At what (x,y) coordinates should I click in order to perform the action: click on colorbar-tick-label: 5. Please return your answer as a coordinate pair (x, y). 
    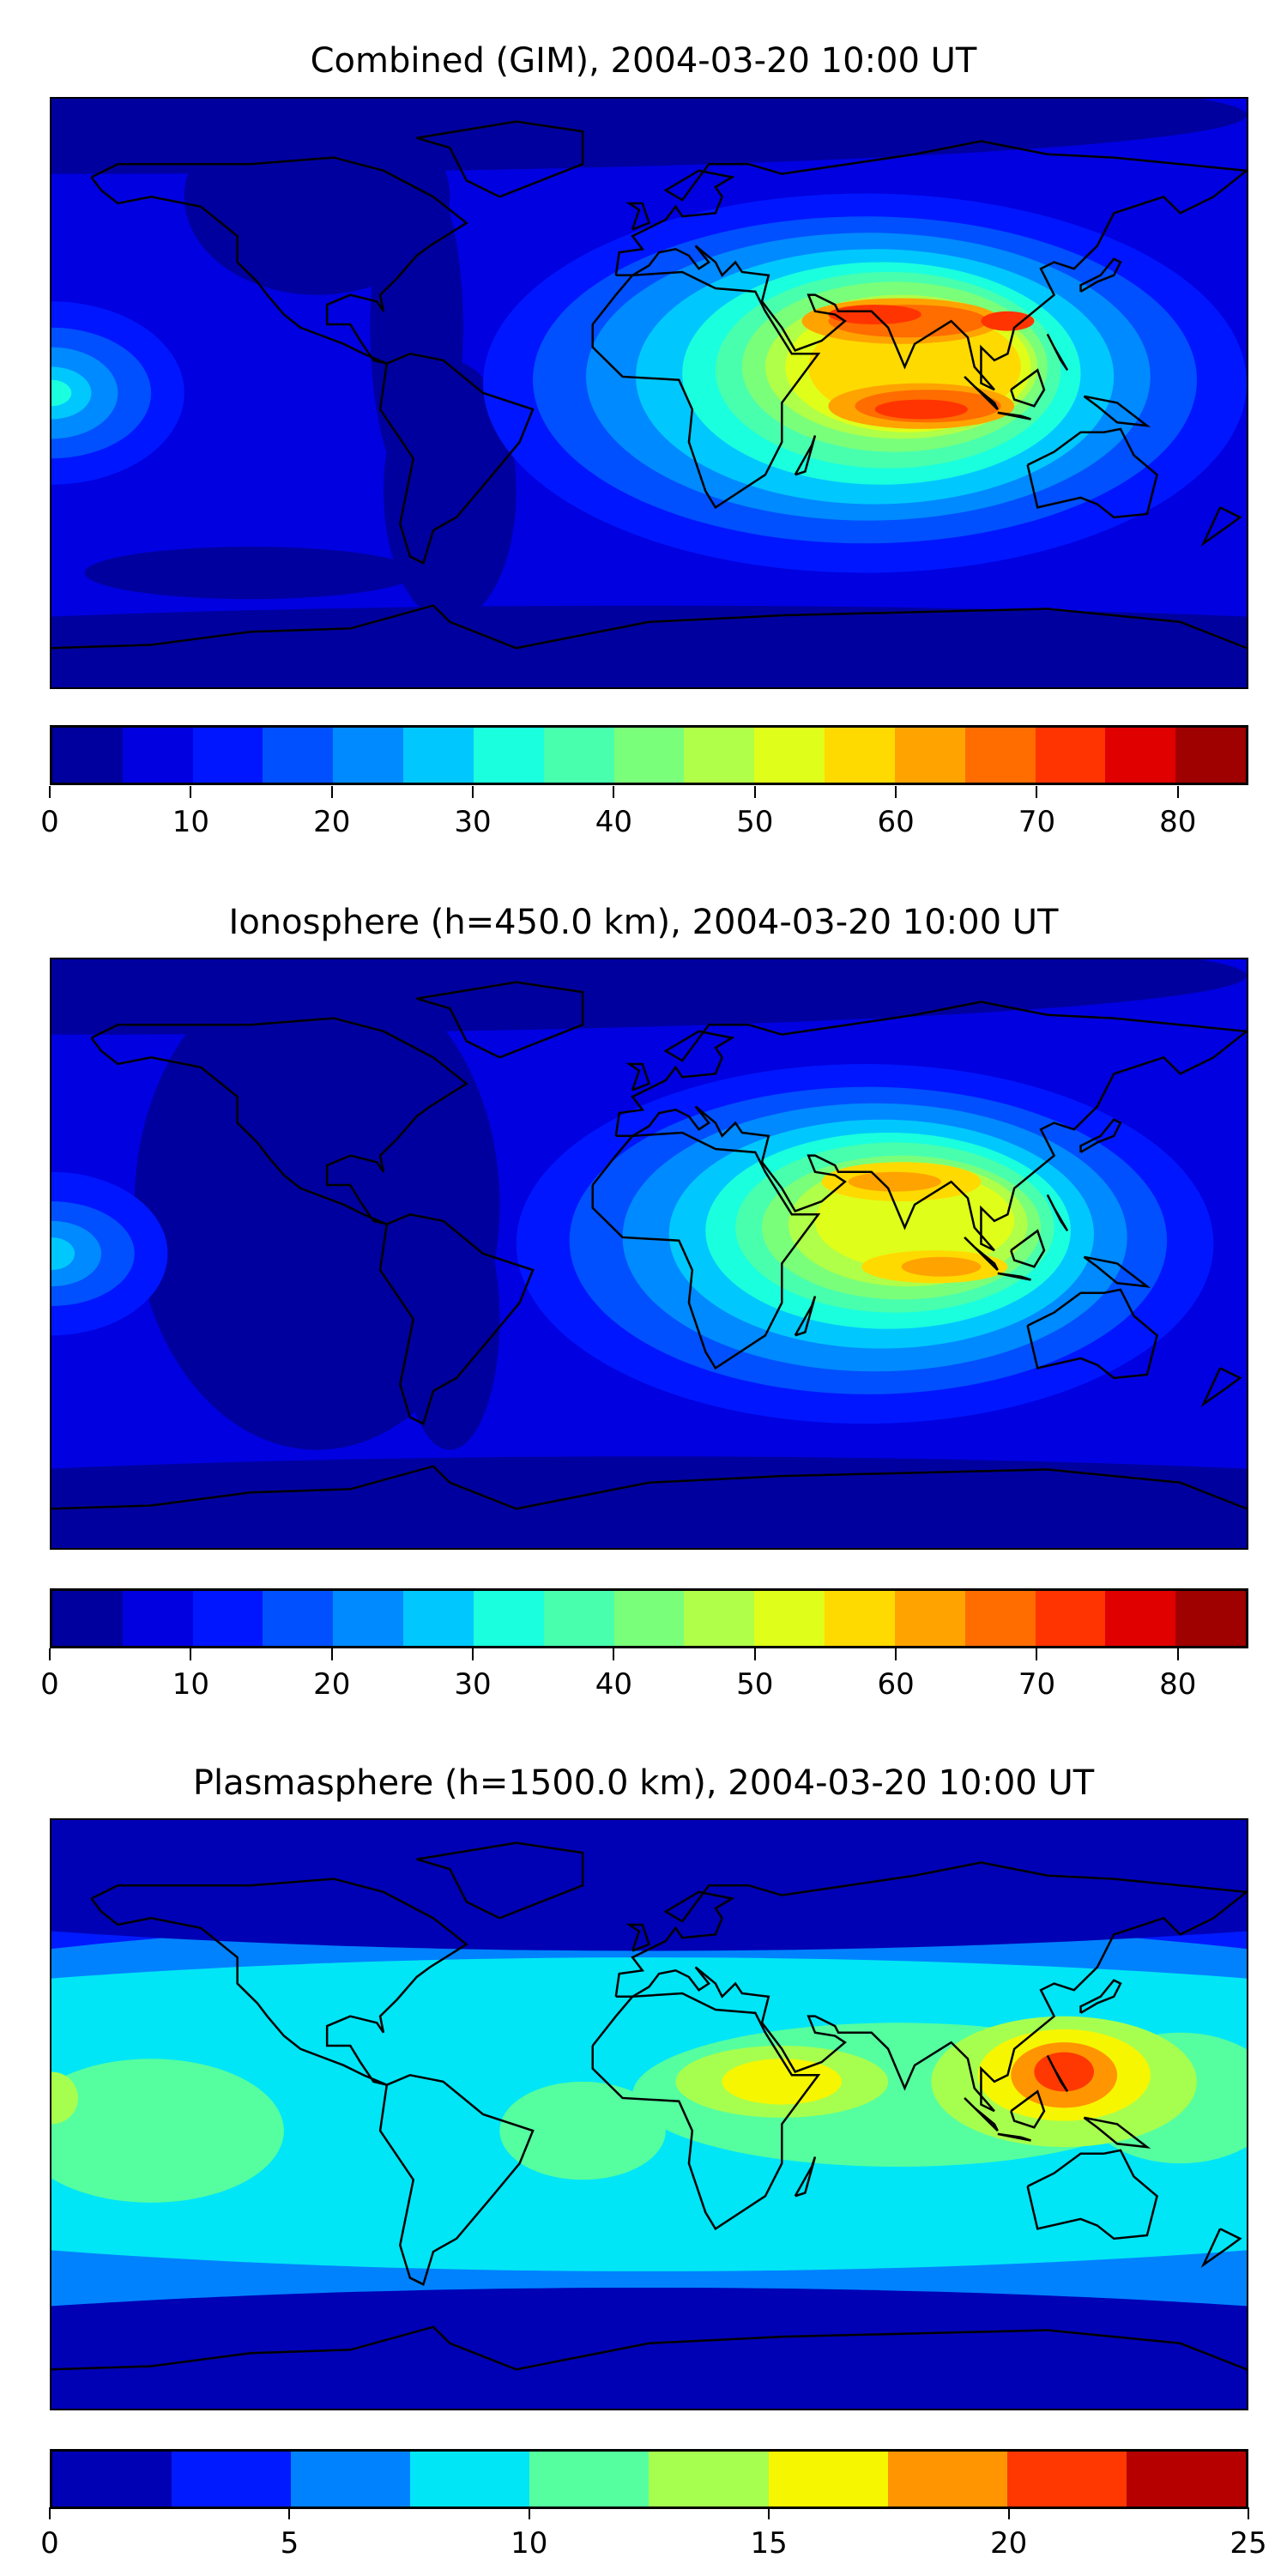
    Looking at the image, I should click on (289, 2543).